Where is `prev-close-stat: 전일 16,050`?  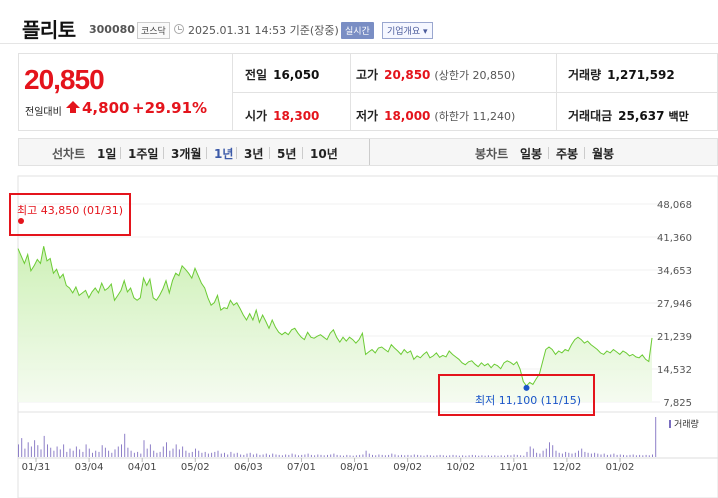
prev-close-stat: 전일 16,050 is located at coordinates (282, 74).